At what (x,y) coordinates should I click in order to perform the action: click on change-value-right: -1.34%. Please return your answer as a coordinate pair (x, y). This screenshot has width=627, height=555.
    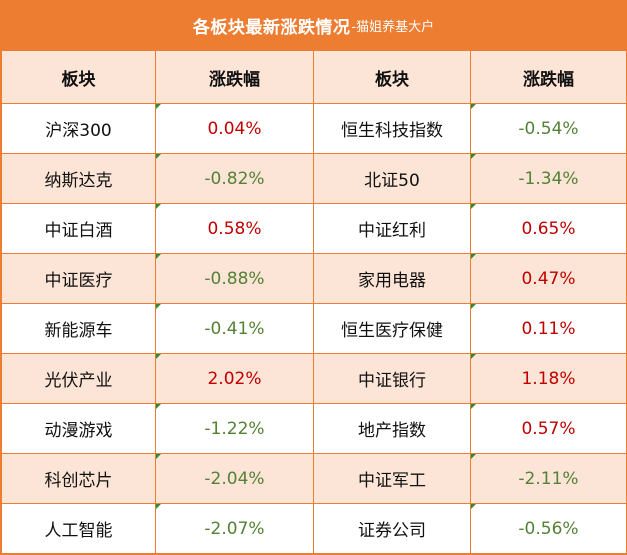
    Looking at the image, I should click on (548, 178).